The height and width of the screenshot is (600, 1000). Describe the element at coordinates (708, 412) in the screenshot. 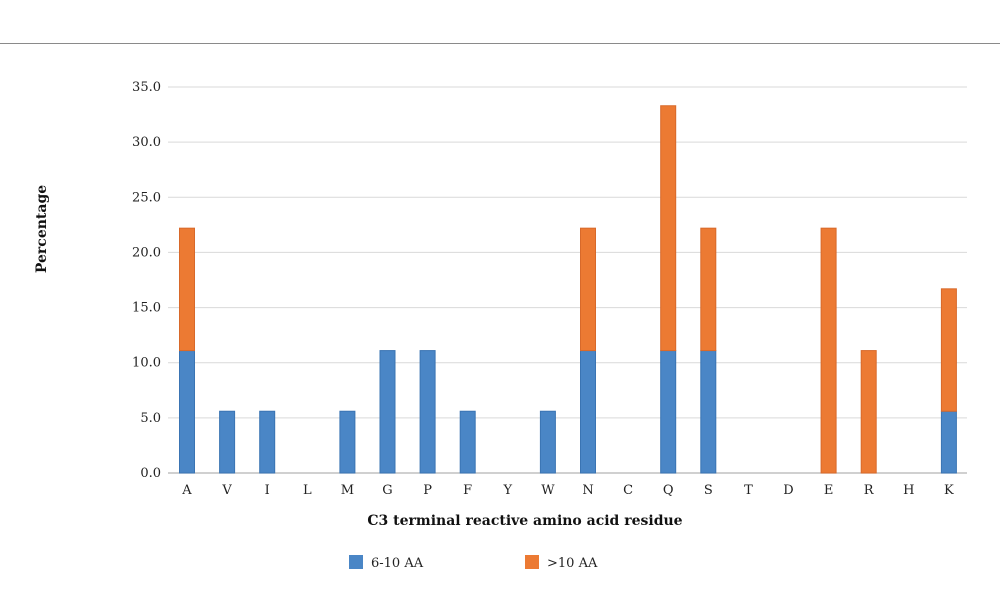

I see `bar-6-10-aa-s` at that location.